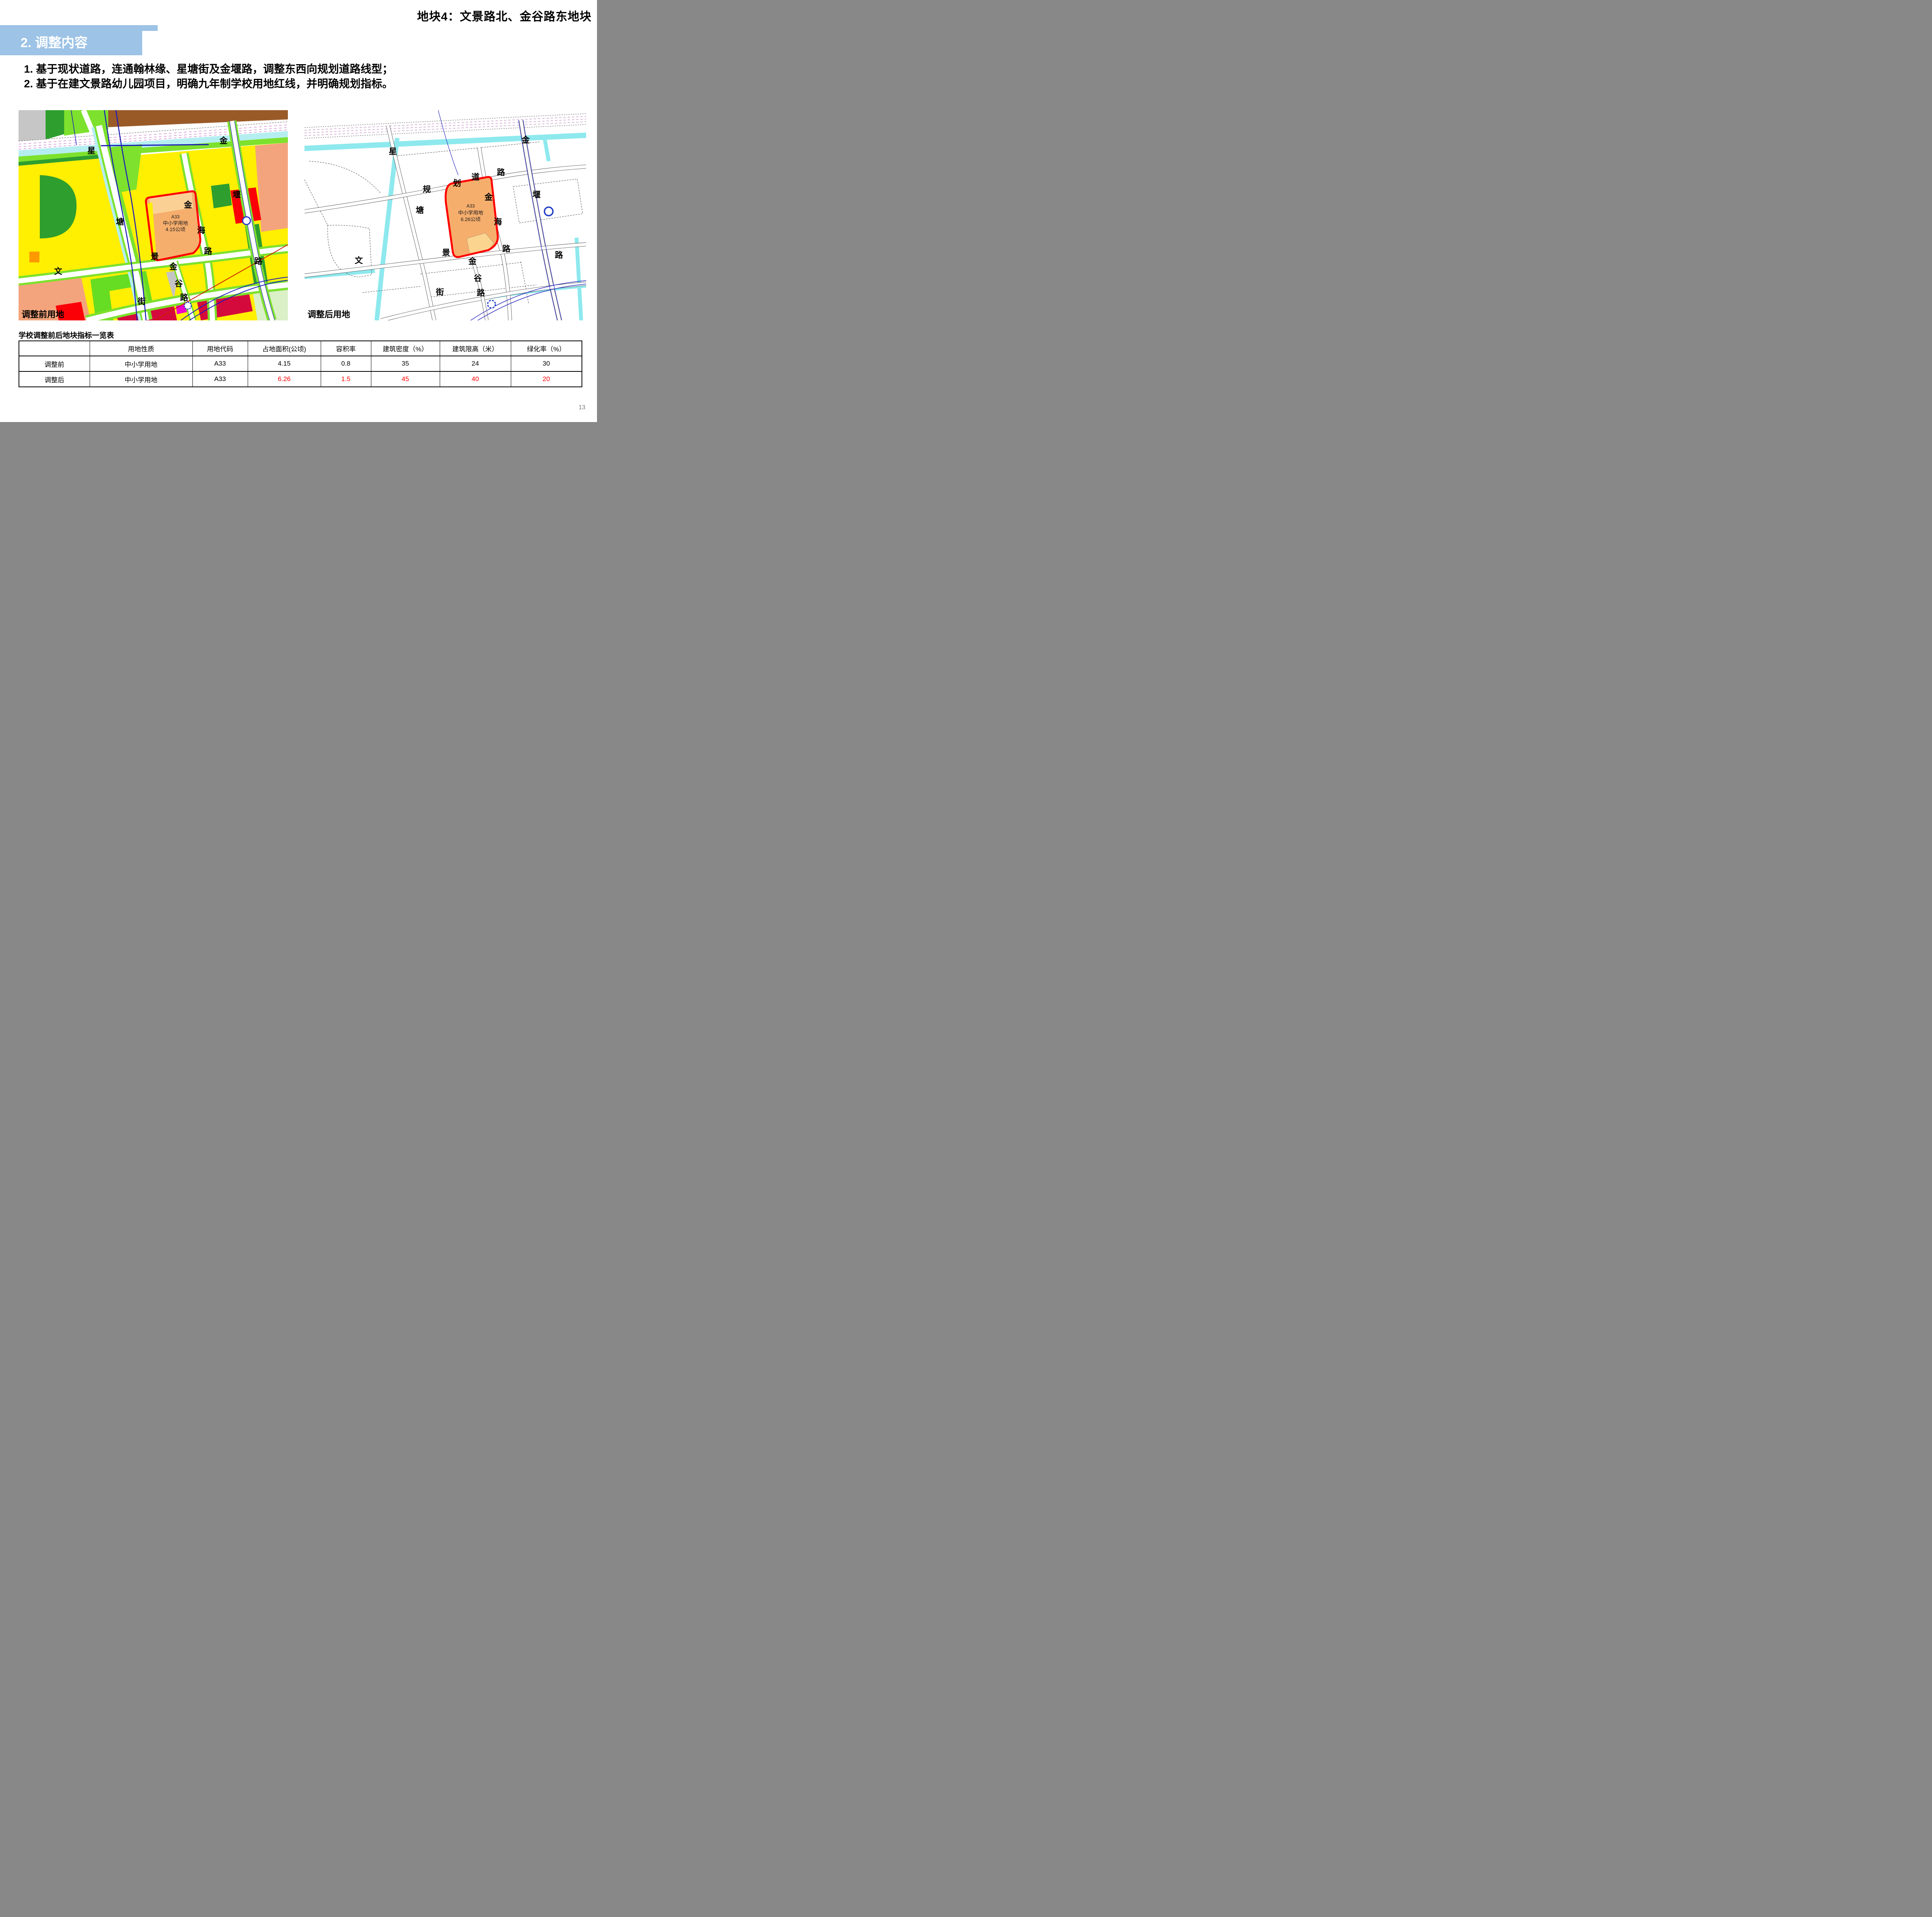 The image size is (1932, 1917). Describe the element at coordinates (481, 293) in the screenshot. I see `road-label-lu-gu: 路` at that location.